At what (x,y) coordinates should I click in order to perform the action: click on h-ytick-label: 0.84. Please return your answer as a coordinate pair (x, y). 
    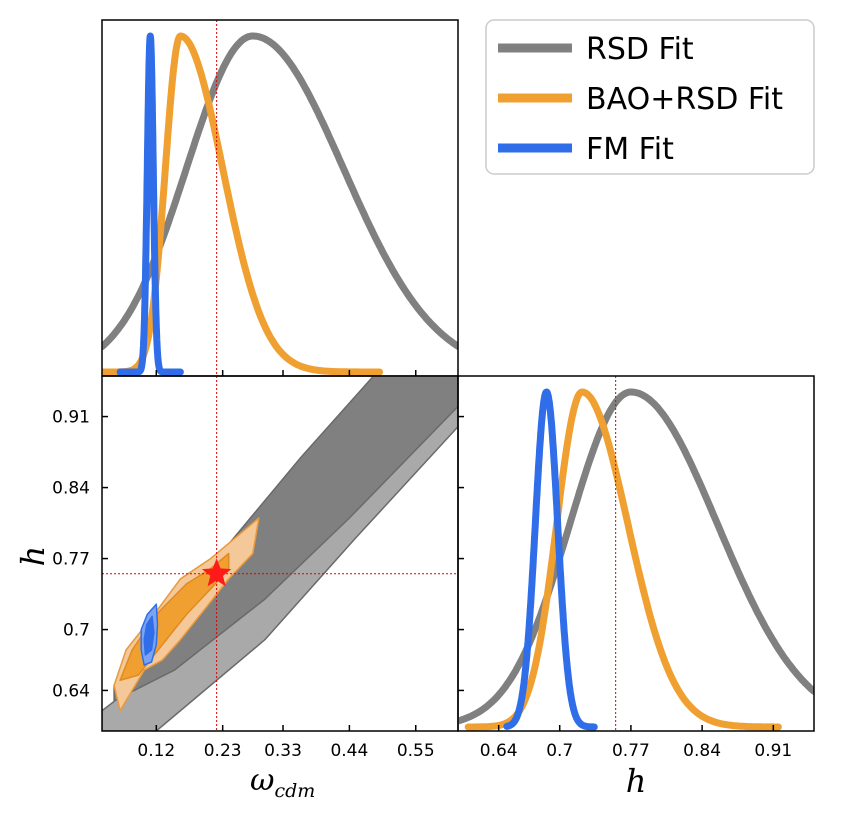
    Looking at the image, I should click on (71, 489).